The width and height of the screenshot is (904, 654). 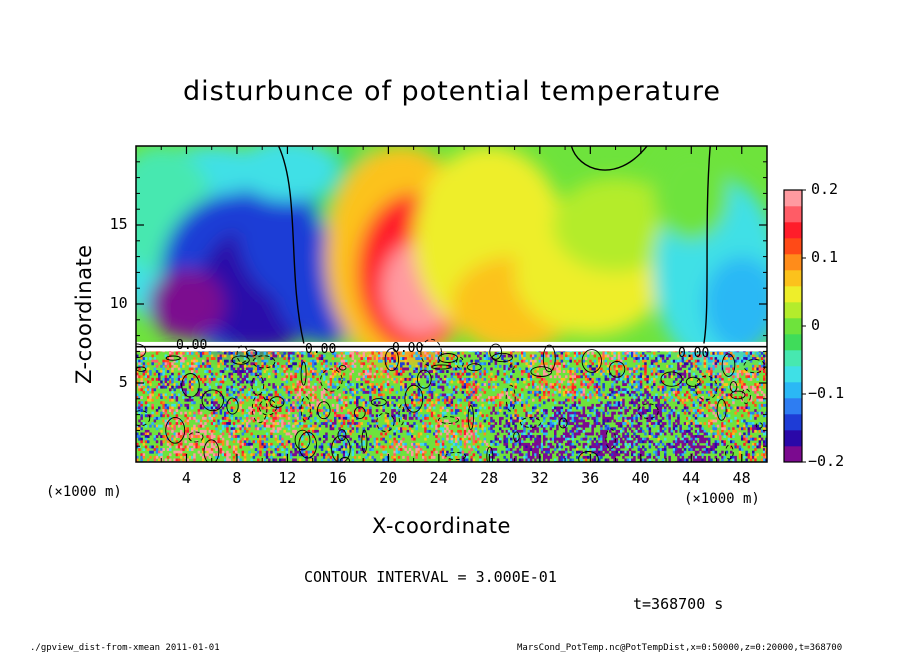 What do you see at coordinates (321, 349) in the screenshot?
I see `contour-label-1: 0.00` at bounding box center [321, 349].